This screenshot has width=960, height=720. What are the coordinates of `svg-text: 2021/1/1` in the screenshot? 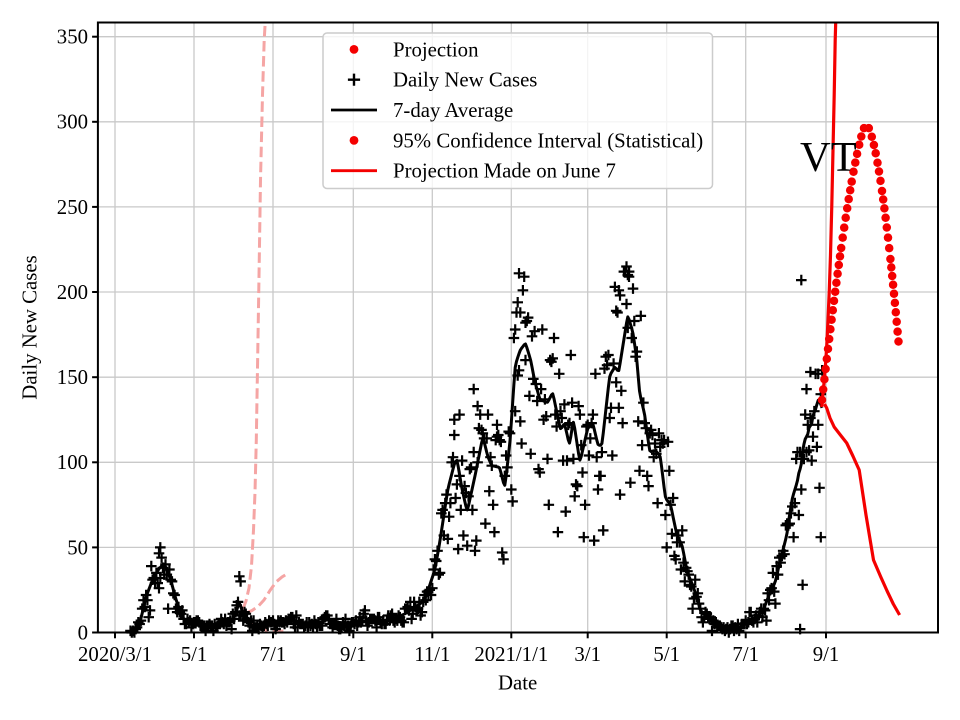 It's located at (511, 654).